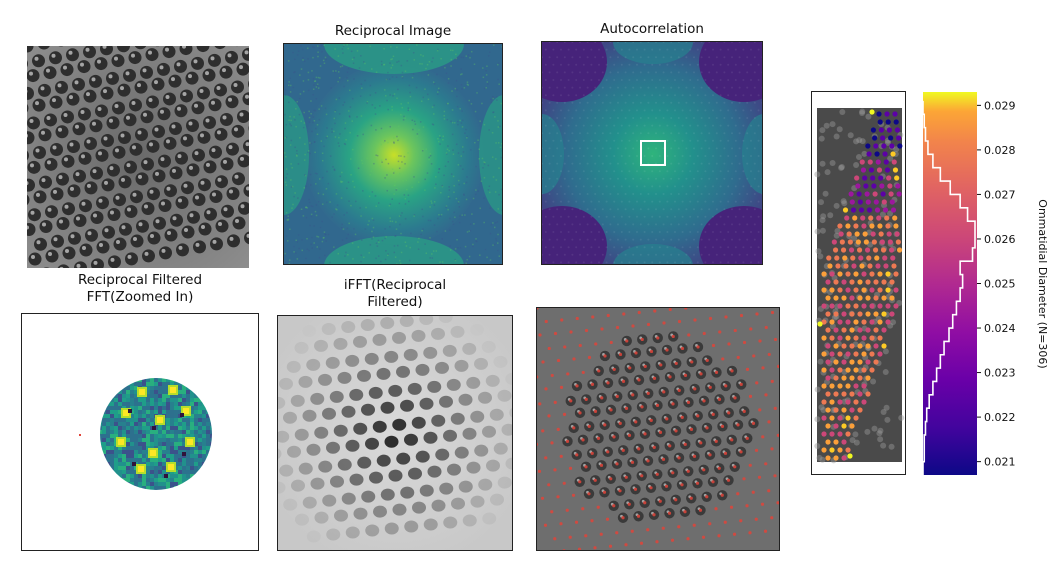 This screenshot has width=1056, height=563. Describe the element at coordinates (821, 407) in the screenshot. I see `map-bg-cell` at that location.